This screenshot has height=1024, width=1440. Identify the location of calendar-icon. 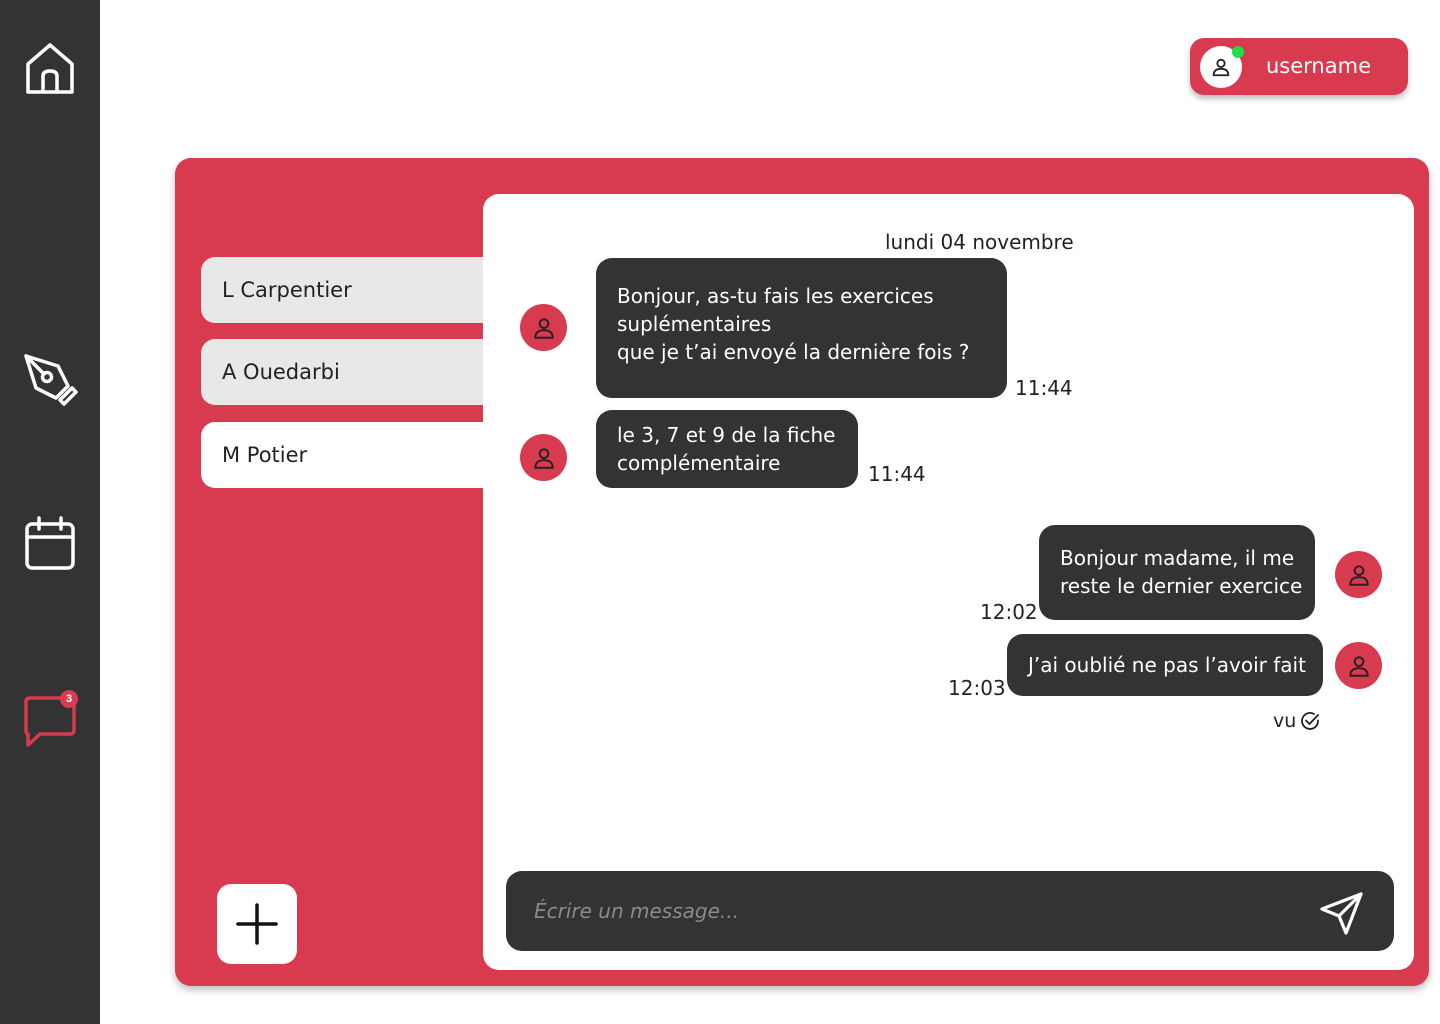
(50, 543).